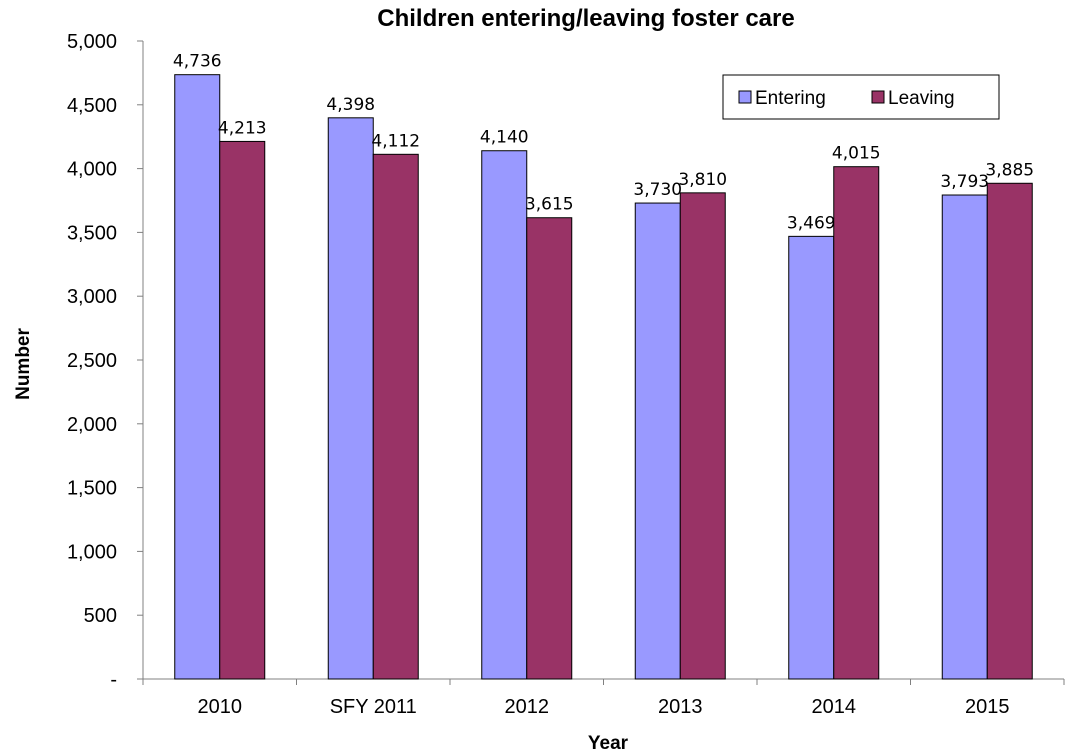  What do you see at coordinates (878, 97) in the screenshot?
I see `legend-swatch-leaving` at bounding box center [878, 97].